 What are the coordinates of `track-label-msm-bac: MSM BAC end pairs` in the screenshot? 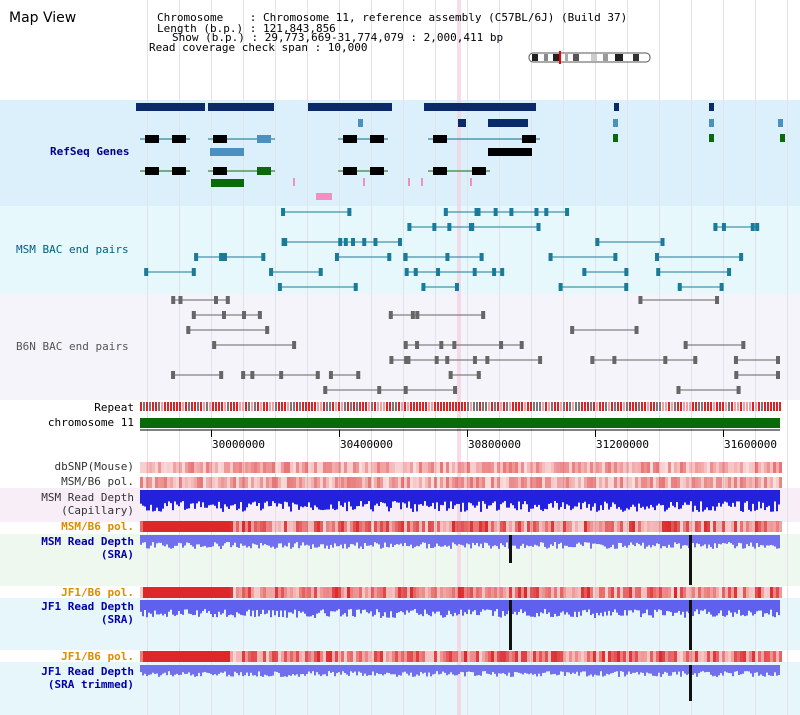 It's located at (72, 249).